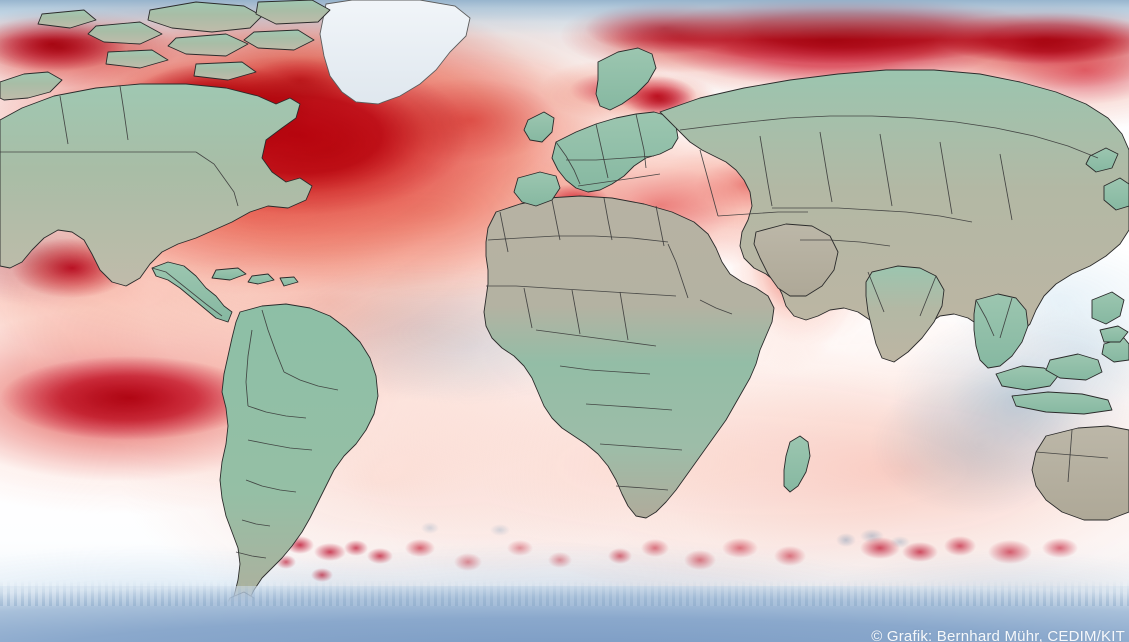 The image size is (1129, 642). What do you see at coordinates (184, 40) in the screenshot?
I see `landmass-canadian-arctic` at bounding box center [184, 40].